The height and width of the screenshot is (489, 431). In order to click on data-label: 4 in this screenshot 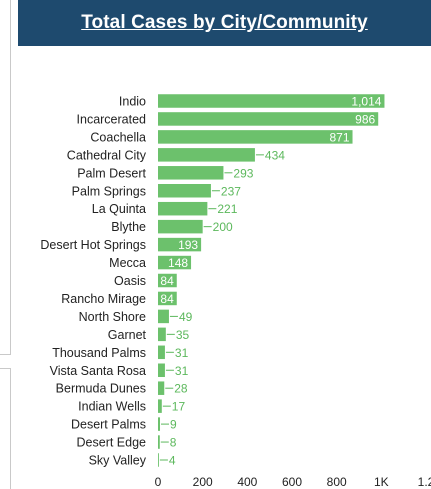, I will do `click(172, 461)`.